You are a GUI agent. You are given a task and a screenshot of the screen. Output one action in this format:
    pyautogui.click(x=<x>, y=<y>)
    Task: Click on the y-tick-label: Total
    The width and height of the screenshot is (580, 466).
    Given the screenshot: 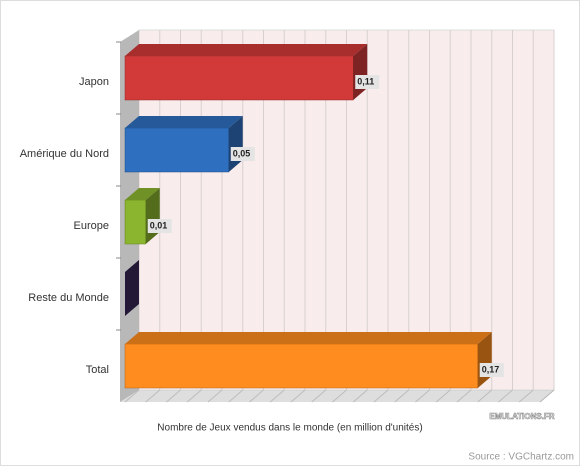 What is the action you would take?
    pyautogui.click(x=97, y=370)
    